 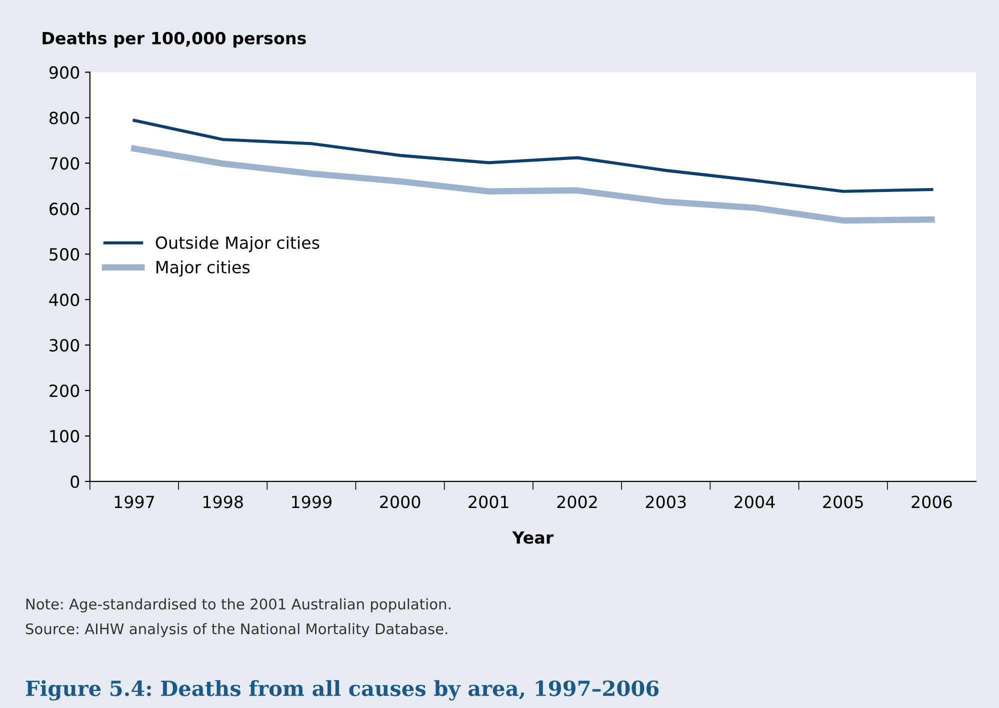 I want to click on y-tick-label: 700, so click(x=65, y=163).